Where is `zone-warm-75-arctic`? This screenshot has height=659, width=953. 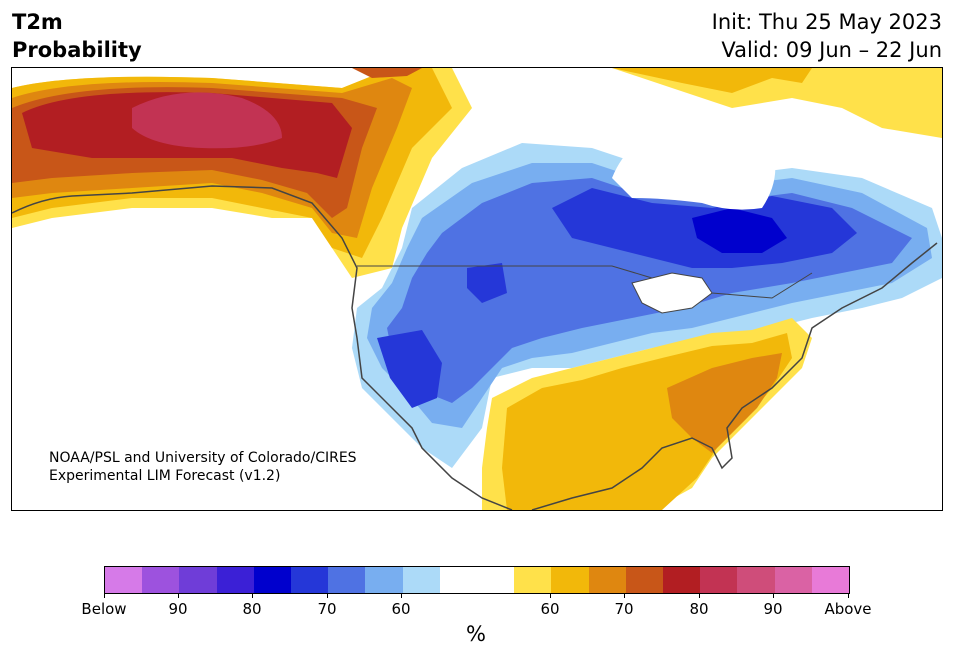 zone-warm-75-arctic is located at coordinates (387, 73).